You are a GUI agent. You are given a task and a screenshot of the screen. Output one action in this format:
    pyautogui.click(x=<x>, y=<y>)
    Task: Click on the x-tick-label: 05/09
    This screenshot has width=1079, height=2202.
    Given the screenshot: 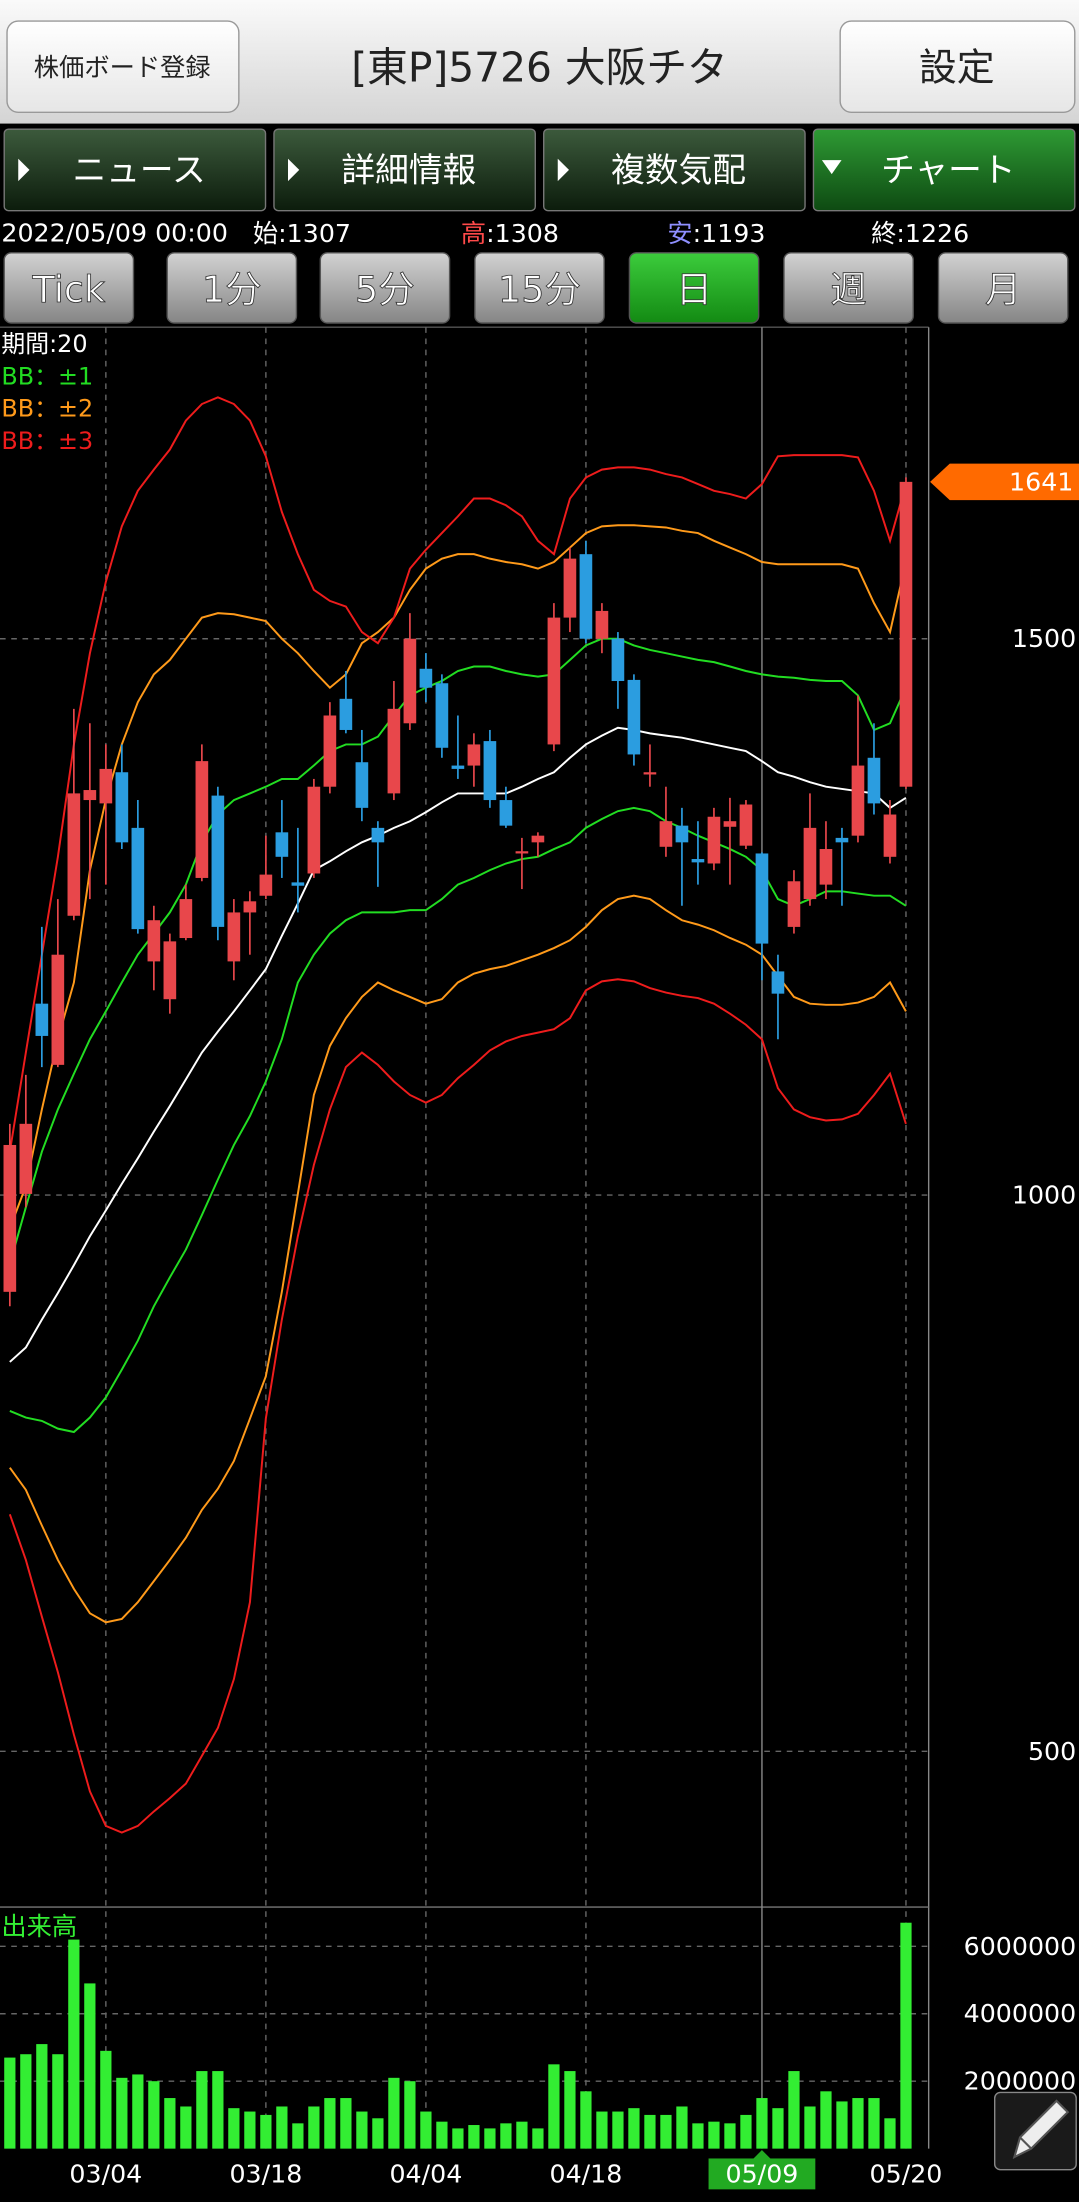 What is the action you would take?
    pyautogui.click(x=762, y=2173)
    